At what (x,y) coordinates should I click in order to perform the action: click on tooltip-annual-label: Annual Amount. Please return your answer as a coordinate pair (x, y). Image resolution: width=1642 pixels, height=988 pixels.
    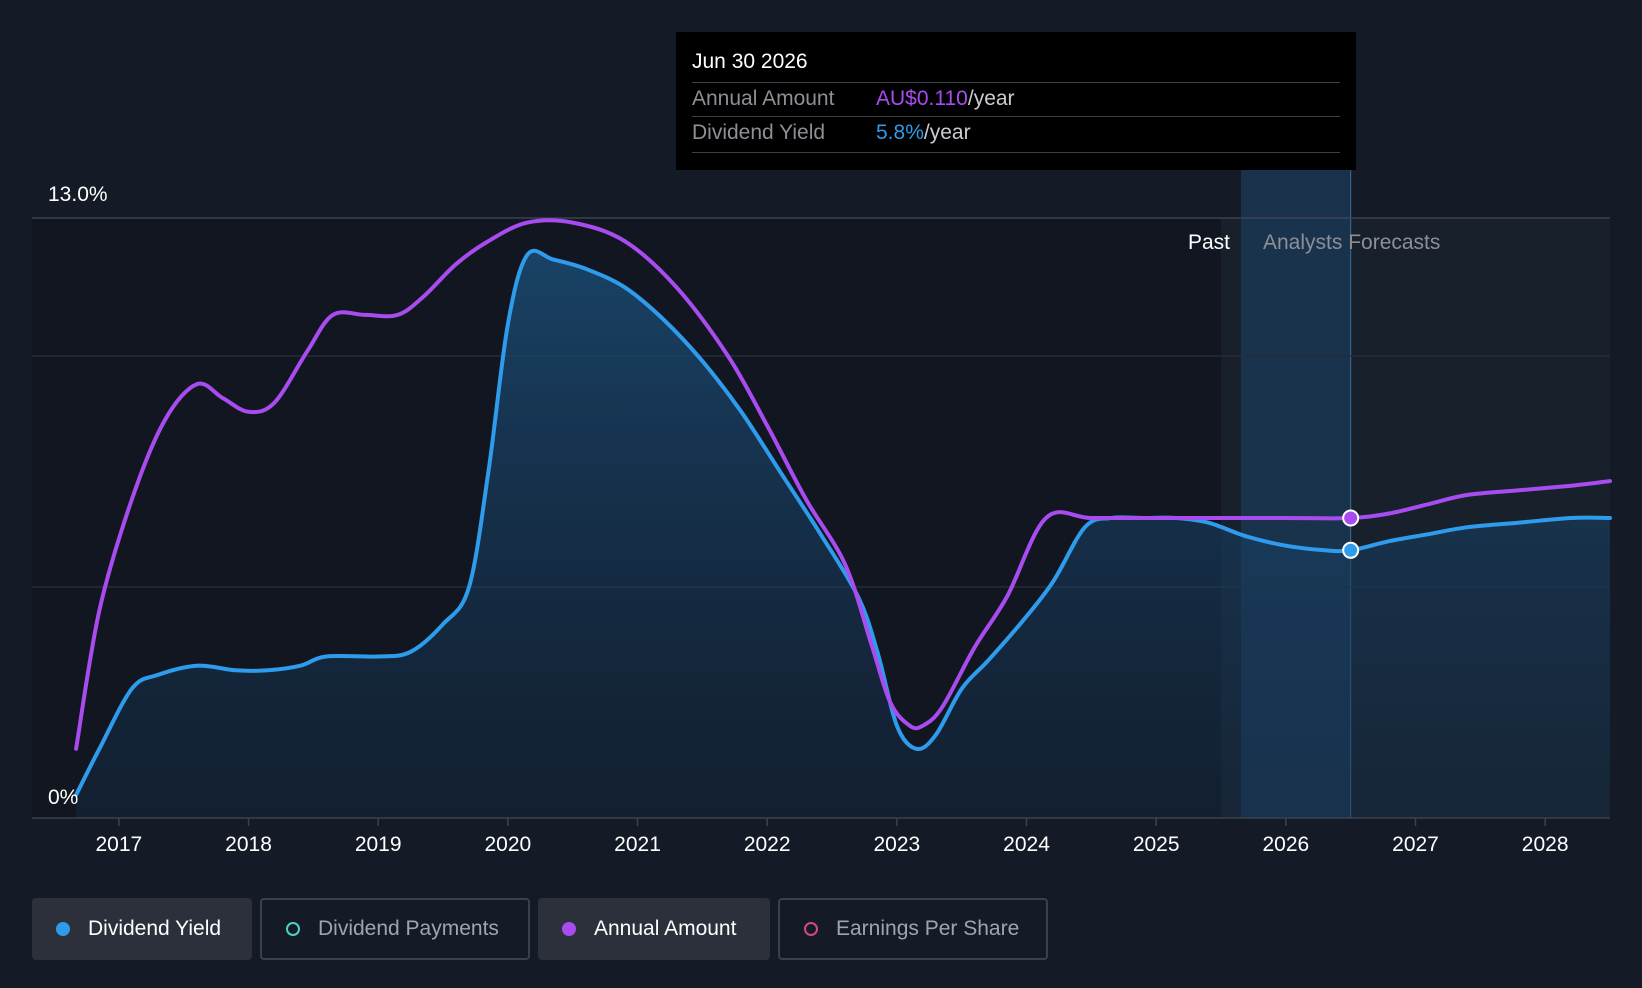
    Looking at the image, I should click on (763, 98).